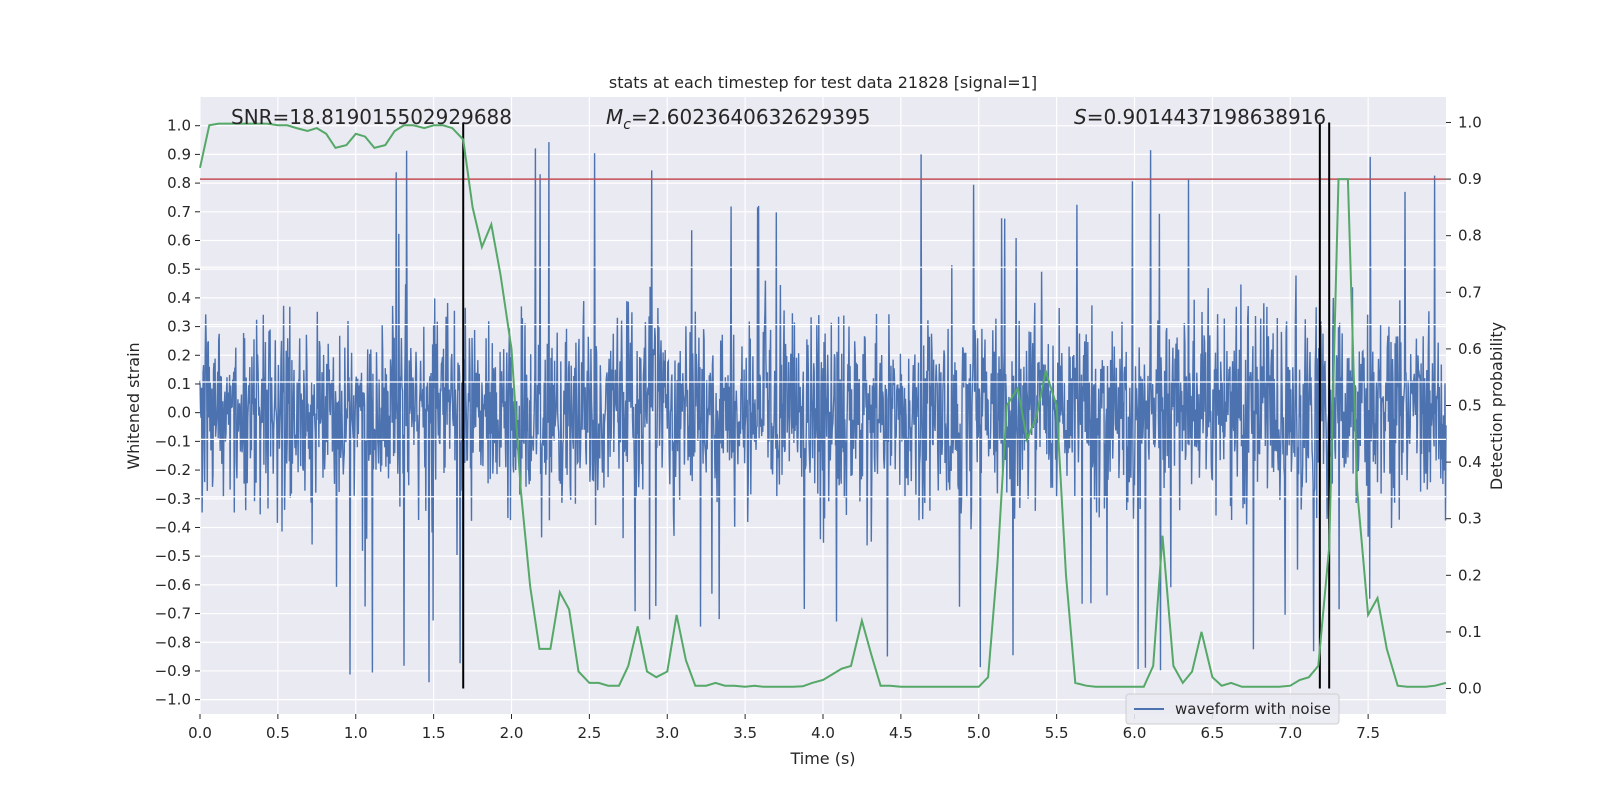 The width and height of the screenshot is (1600, 800). Describe the element at coordinates (179, 126) in the screenshot. I see `y-tick-label: 1.0` at that location.